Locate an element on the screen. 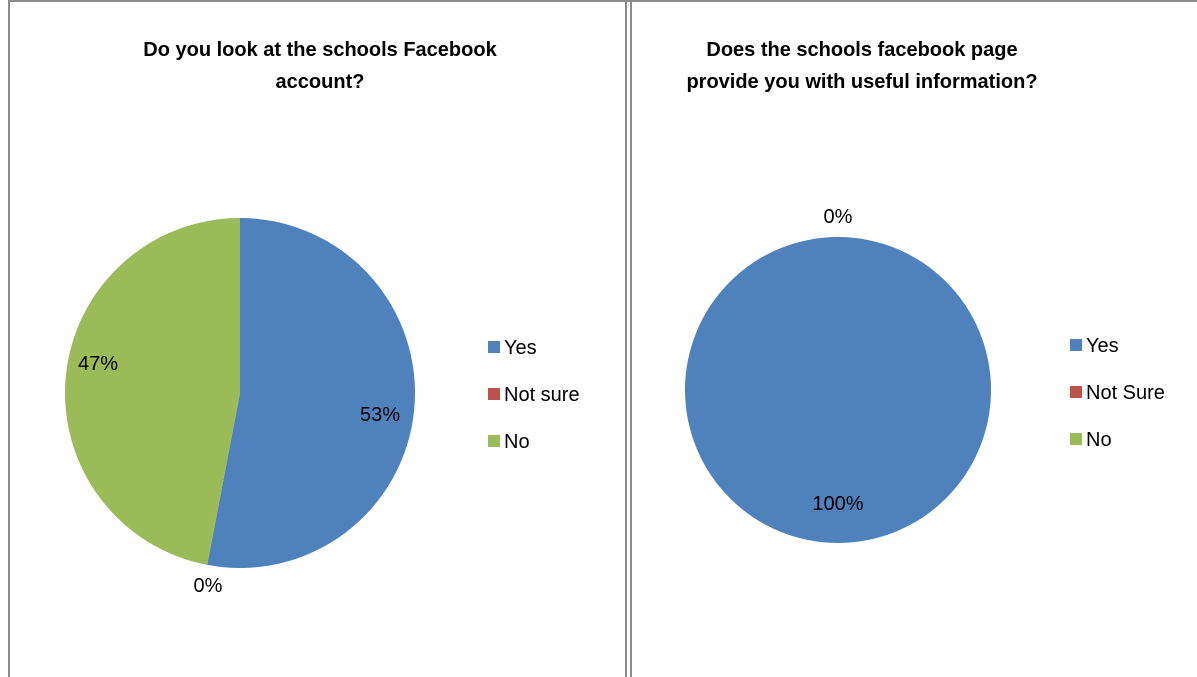 This screenshot has height=677, width=1197. panel-divider-inner is located at coordinates (631, 338).